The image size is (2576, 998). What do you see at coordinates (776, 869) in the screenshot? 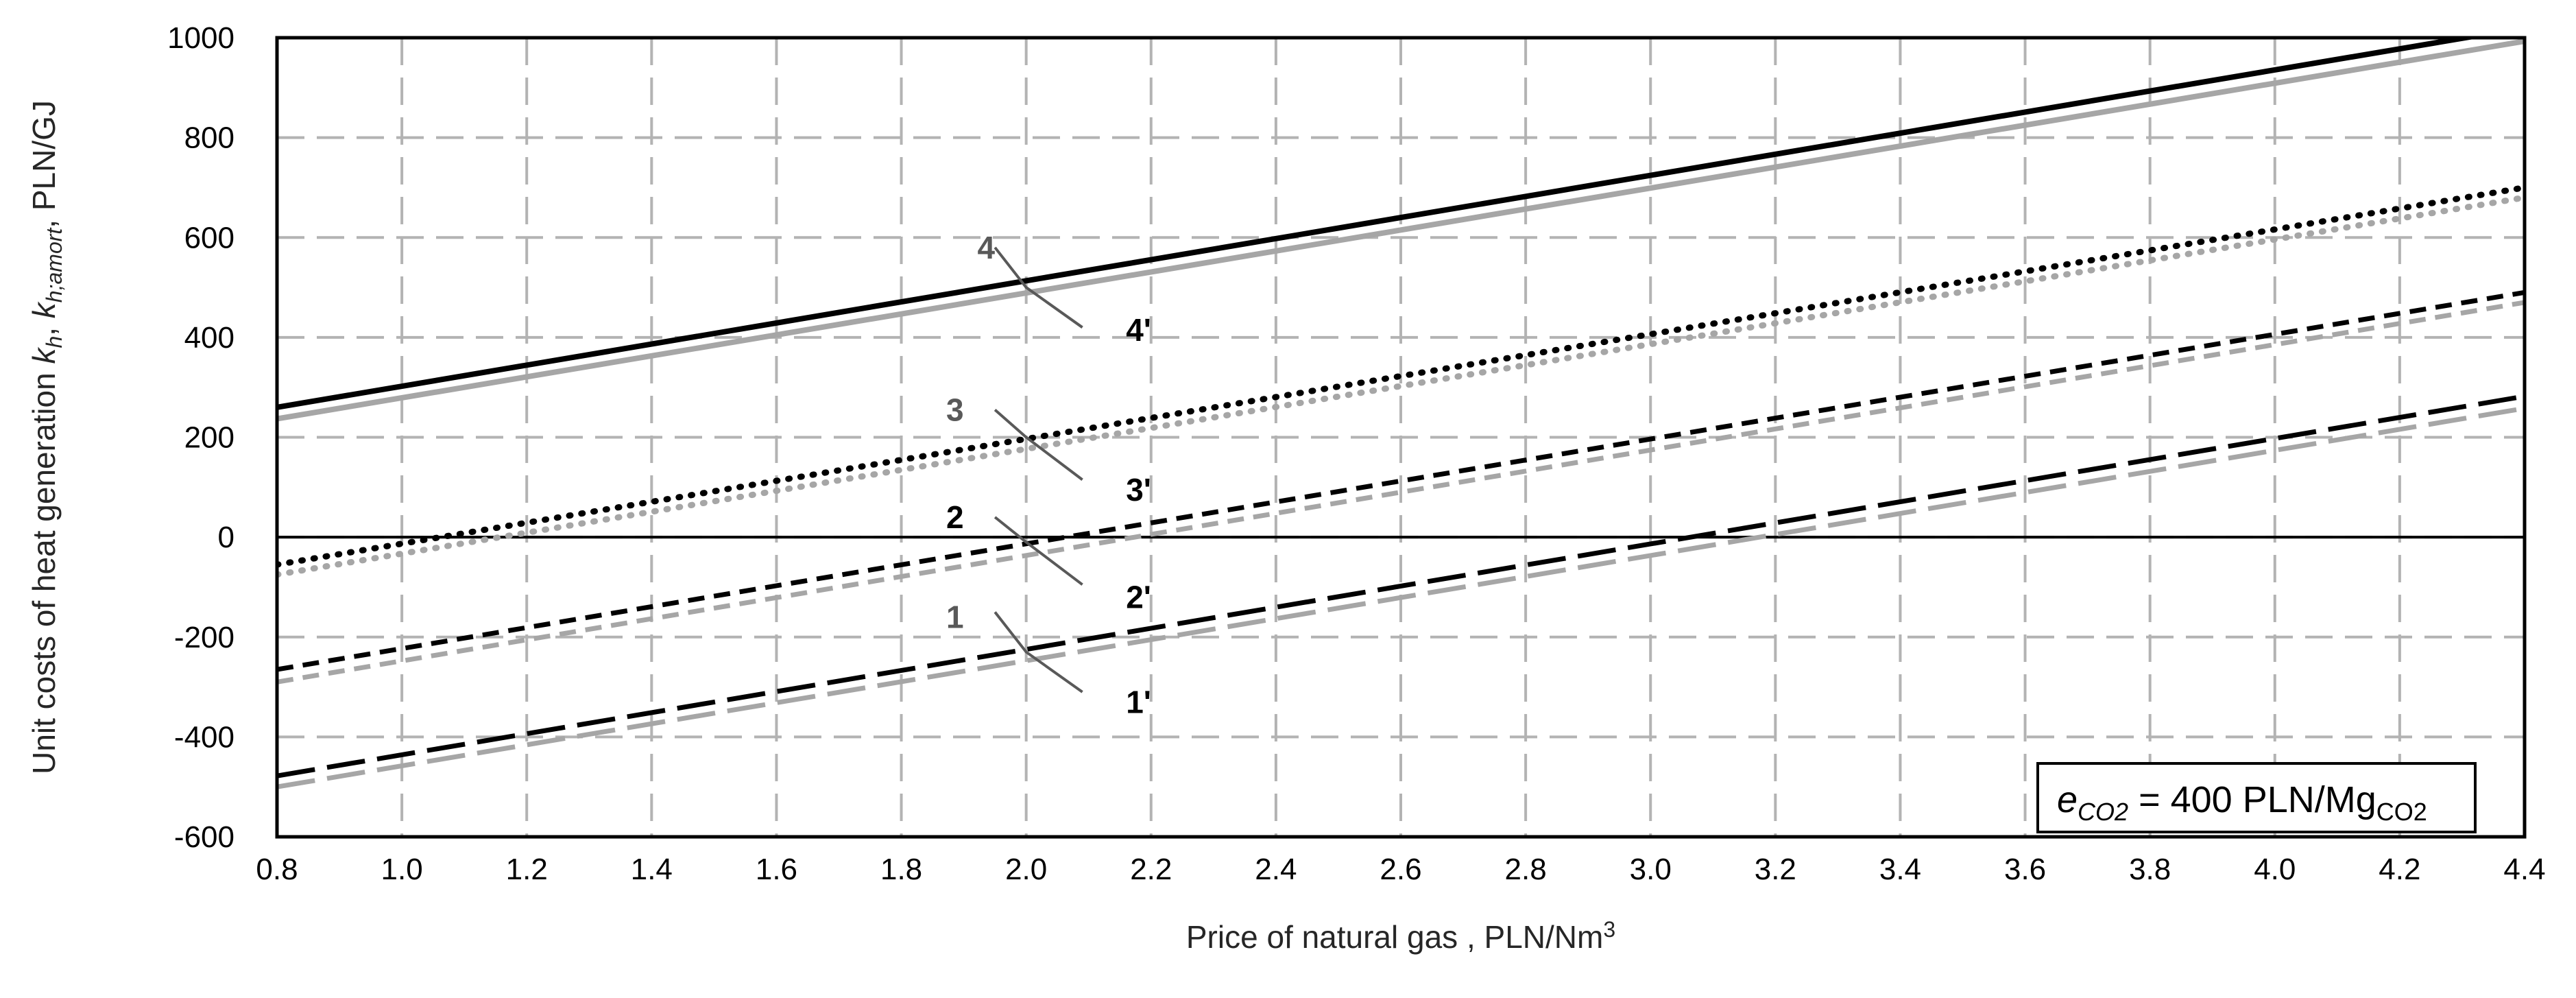
I see `x-tick-label: 1.6` at bounding box center [776, 869].